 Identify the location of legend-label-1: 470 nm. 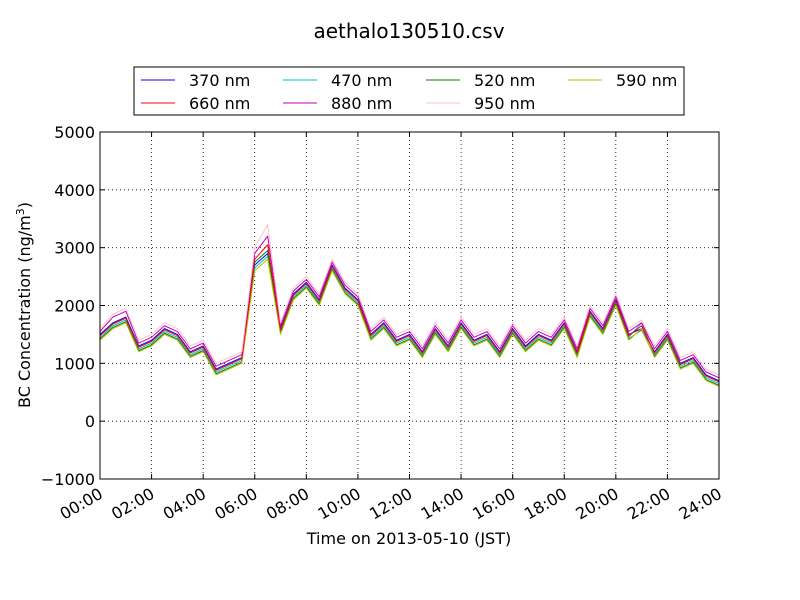
(361, 80).